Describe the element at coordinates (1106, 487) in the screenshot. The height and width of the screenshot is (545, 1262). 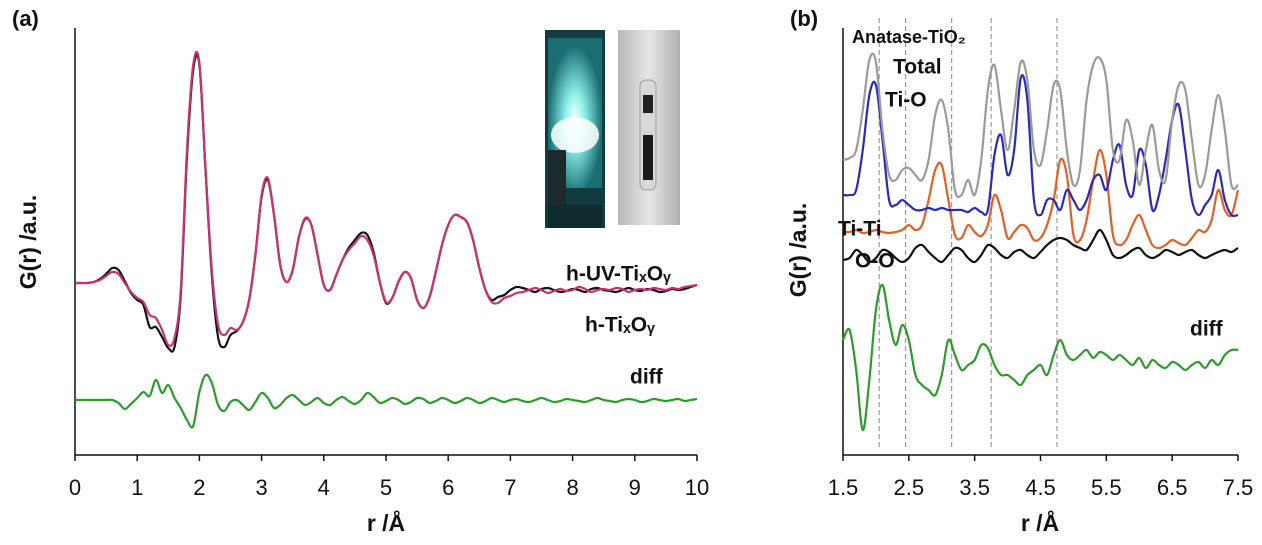
I see `x-tick-label: 5.5` at that location.